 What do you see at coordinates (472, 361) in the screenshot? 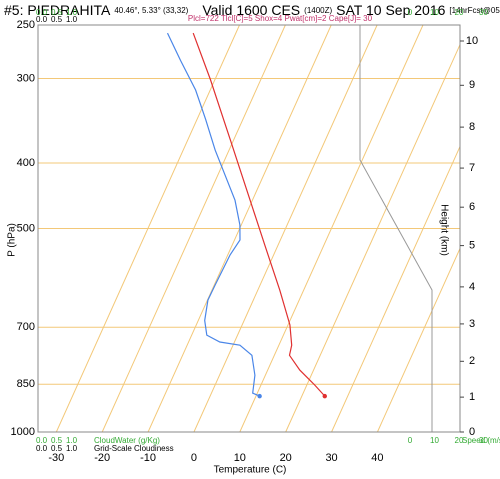
I see `y2-tick-label: 2` at bounding box center [472, 361].